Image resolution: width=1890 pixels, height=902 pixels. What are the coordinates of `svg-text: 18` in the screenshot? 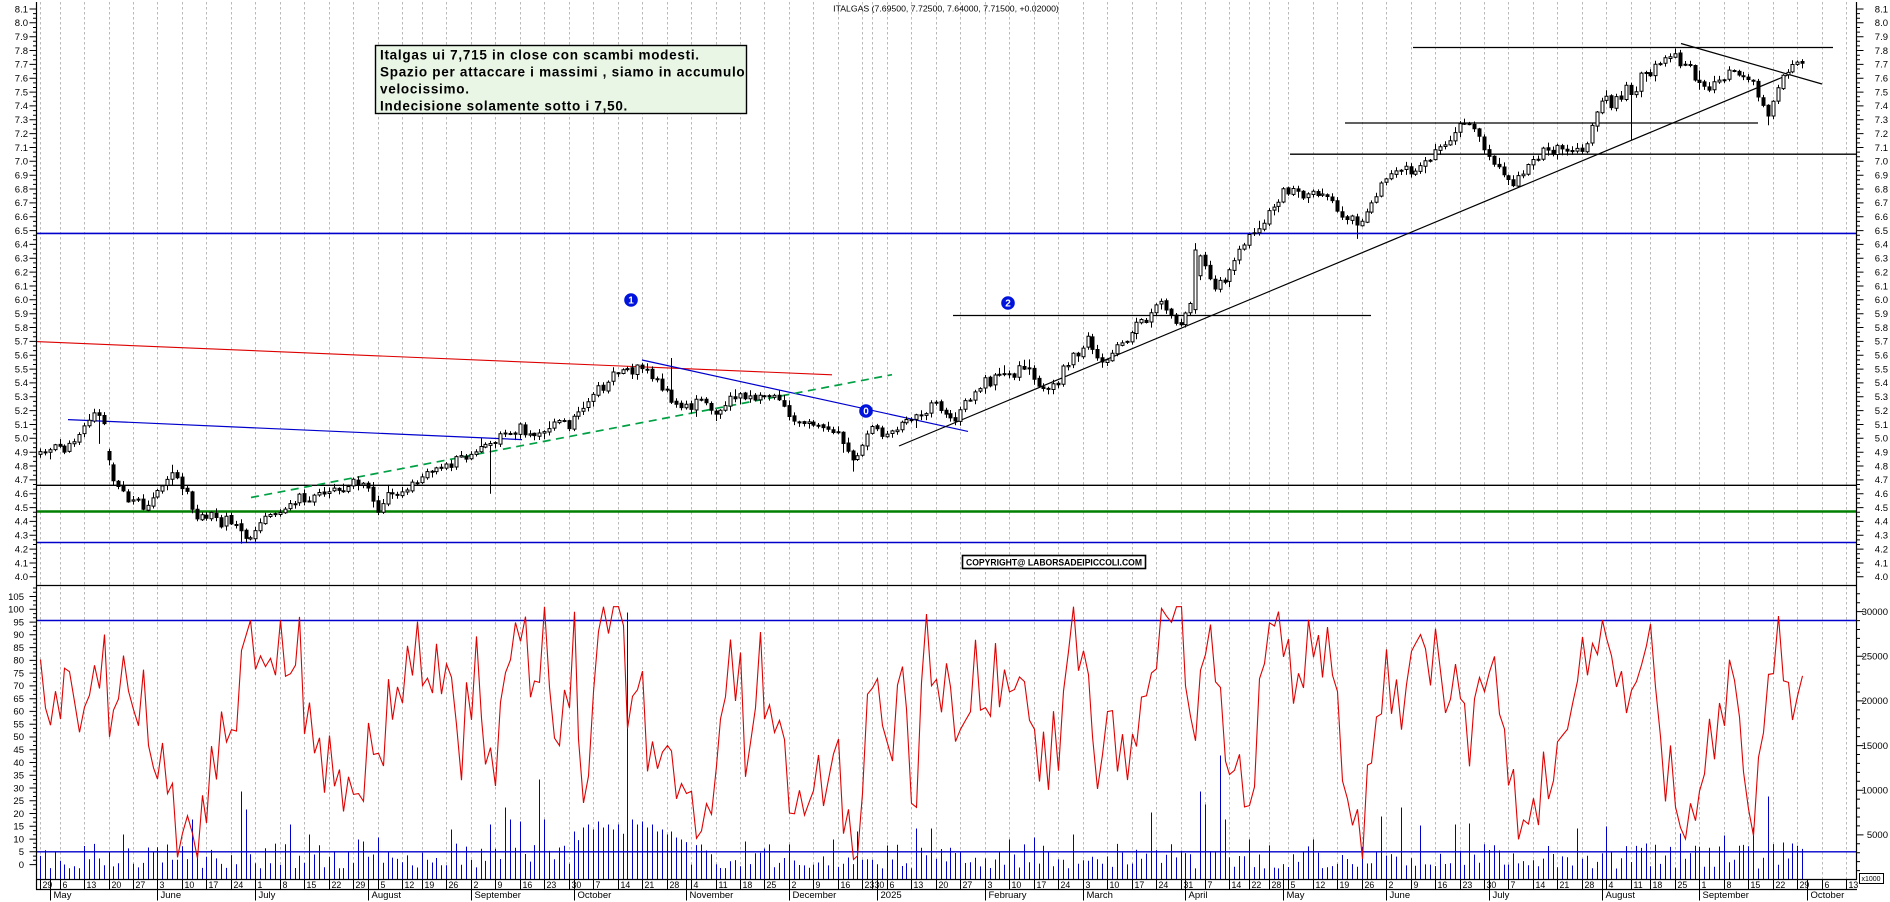 It's located at (1658, 885).